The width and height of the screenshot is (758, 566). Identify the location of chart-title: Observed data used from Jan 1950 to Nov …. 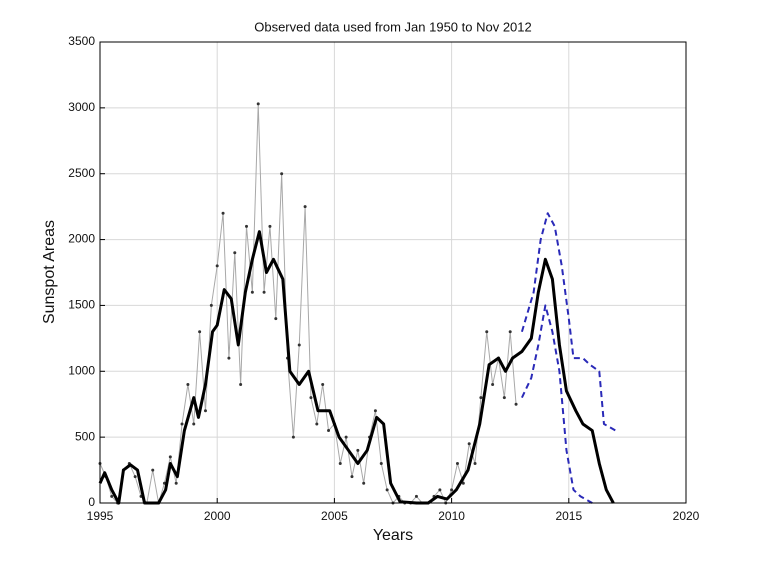
(393, 26).